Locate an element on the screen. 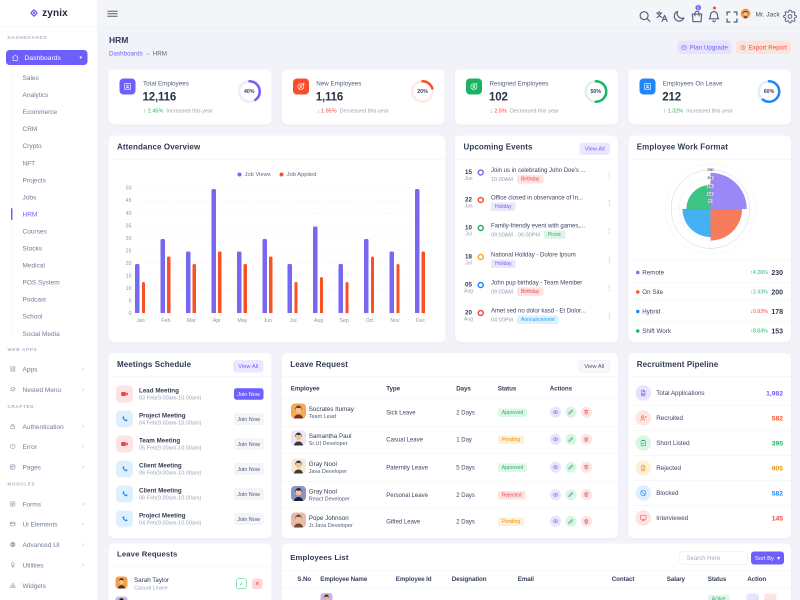  svg-text: 150 is located at coordinates (710, 186).